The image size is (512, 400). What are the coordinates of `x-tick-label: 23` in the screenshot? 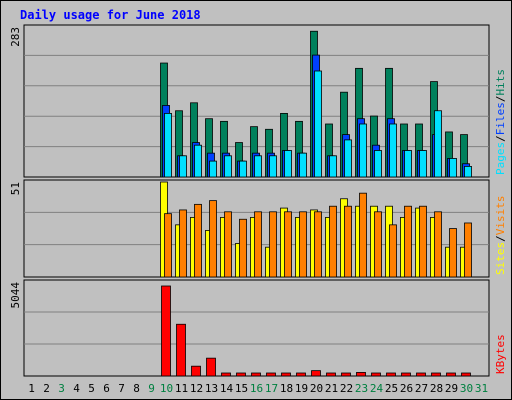 It's located at (361, 388).